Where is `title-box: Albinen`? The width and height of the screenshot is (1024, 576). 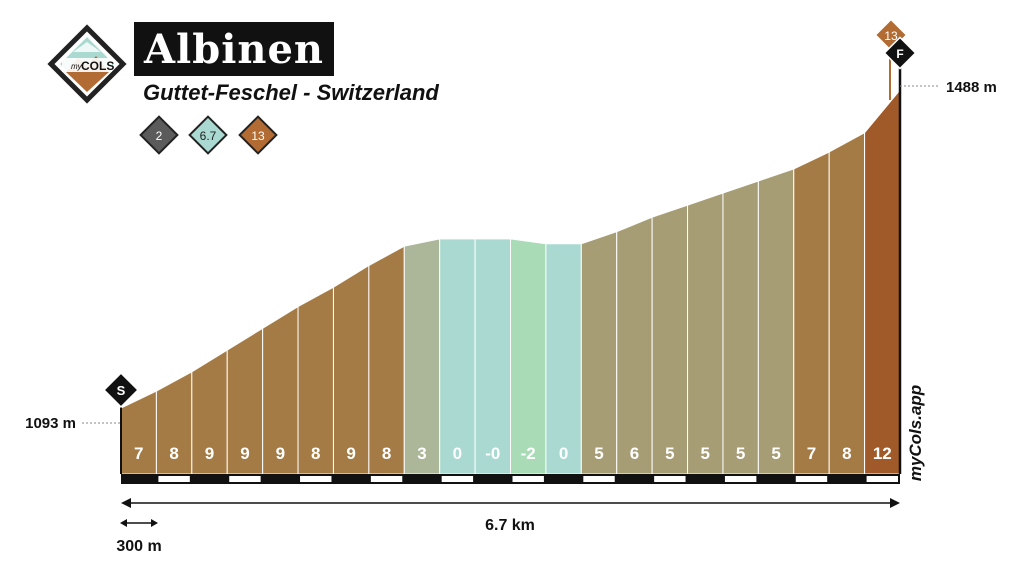 title-box: Albinen is located at coordinates (234, 49).